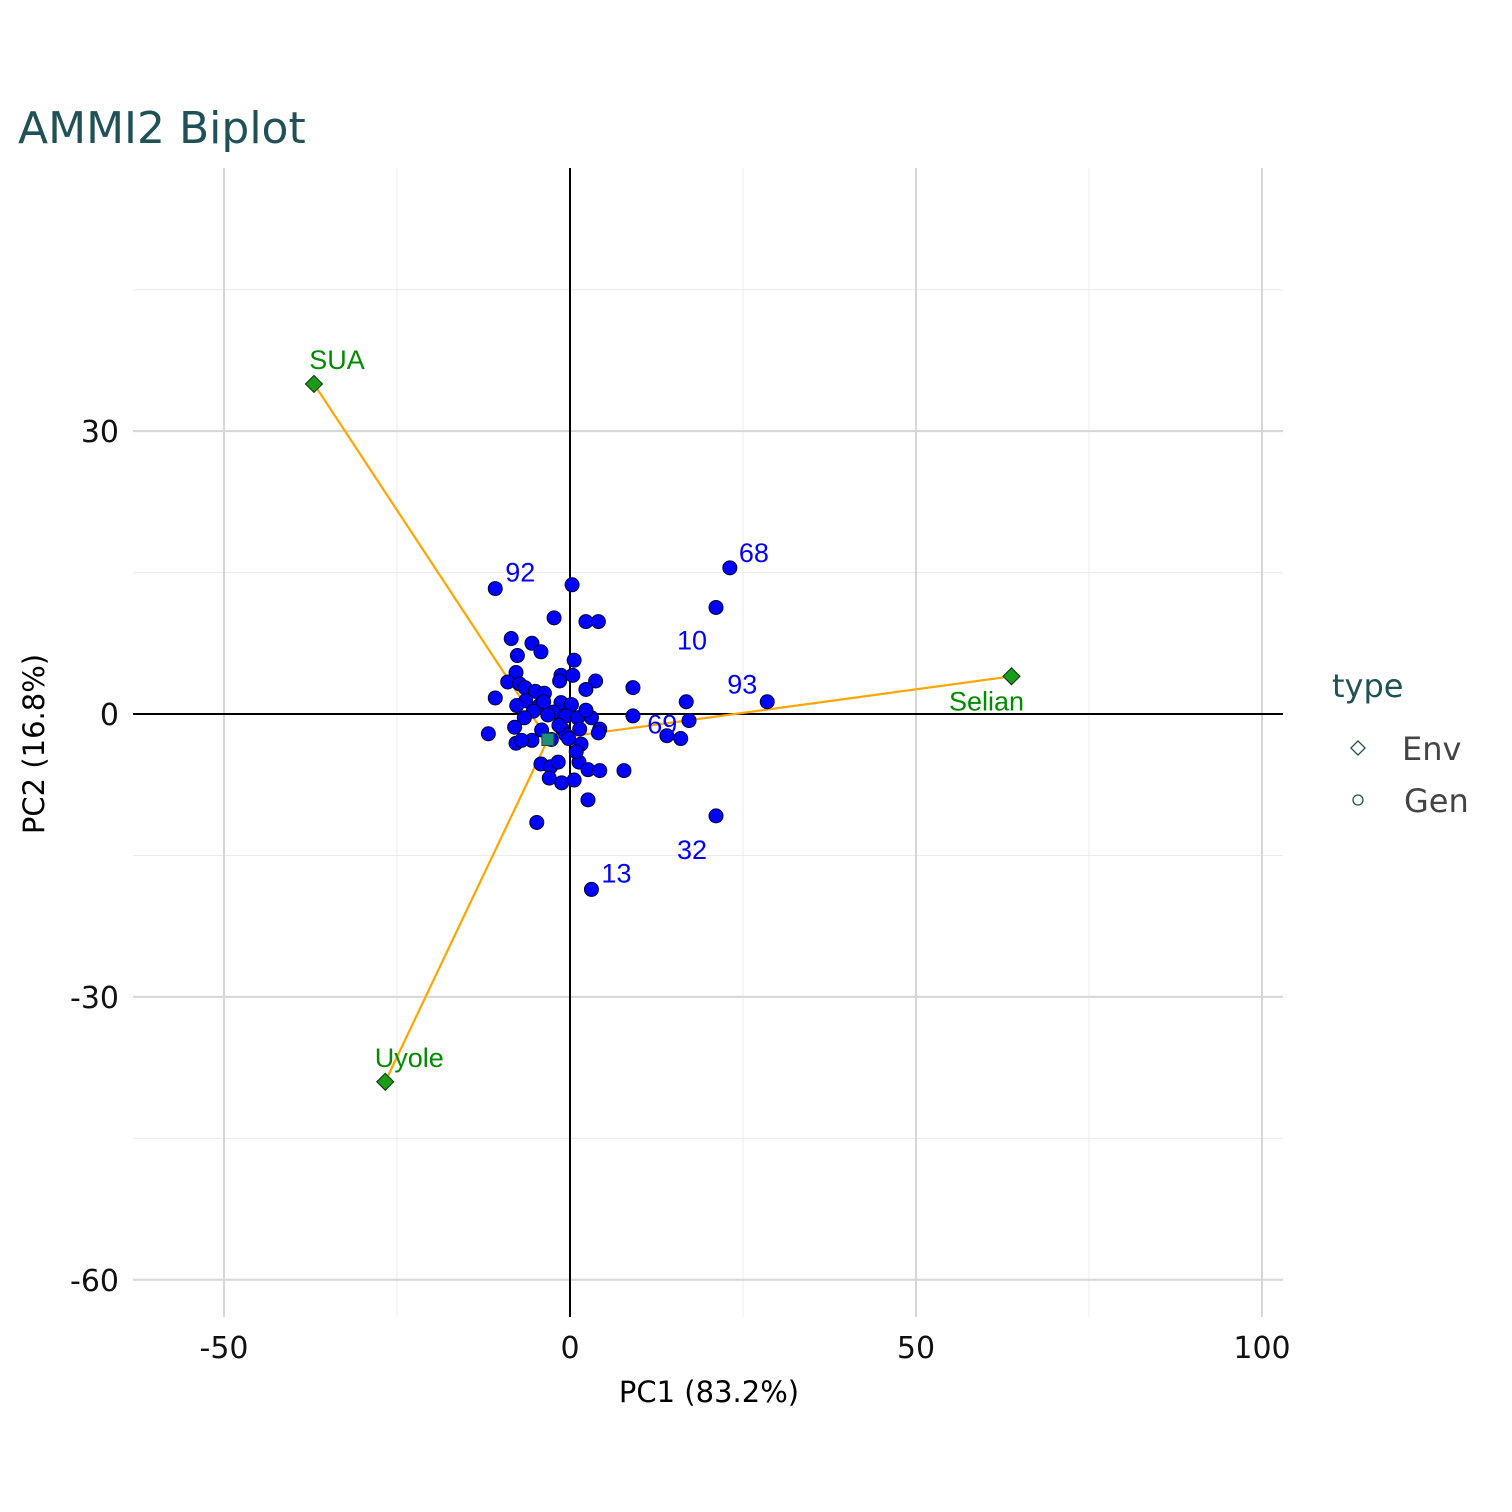 The width and height of the screenshot is (1512, 1512). I want to click on y-tick-label: 30, so click(100, 432).